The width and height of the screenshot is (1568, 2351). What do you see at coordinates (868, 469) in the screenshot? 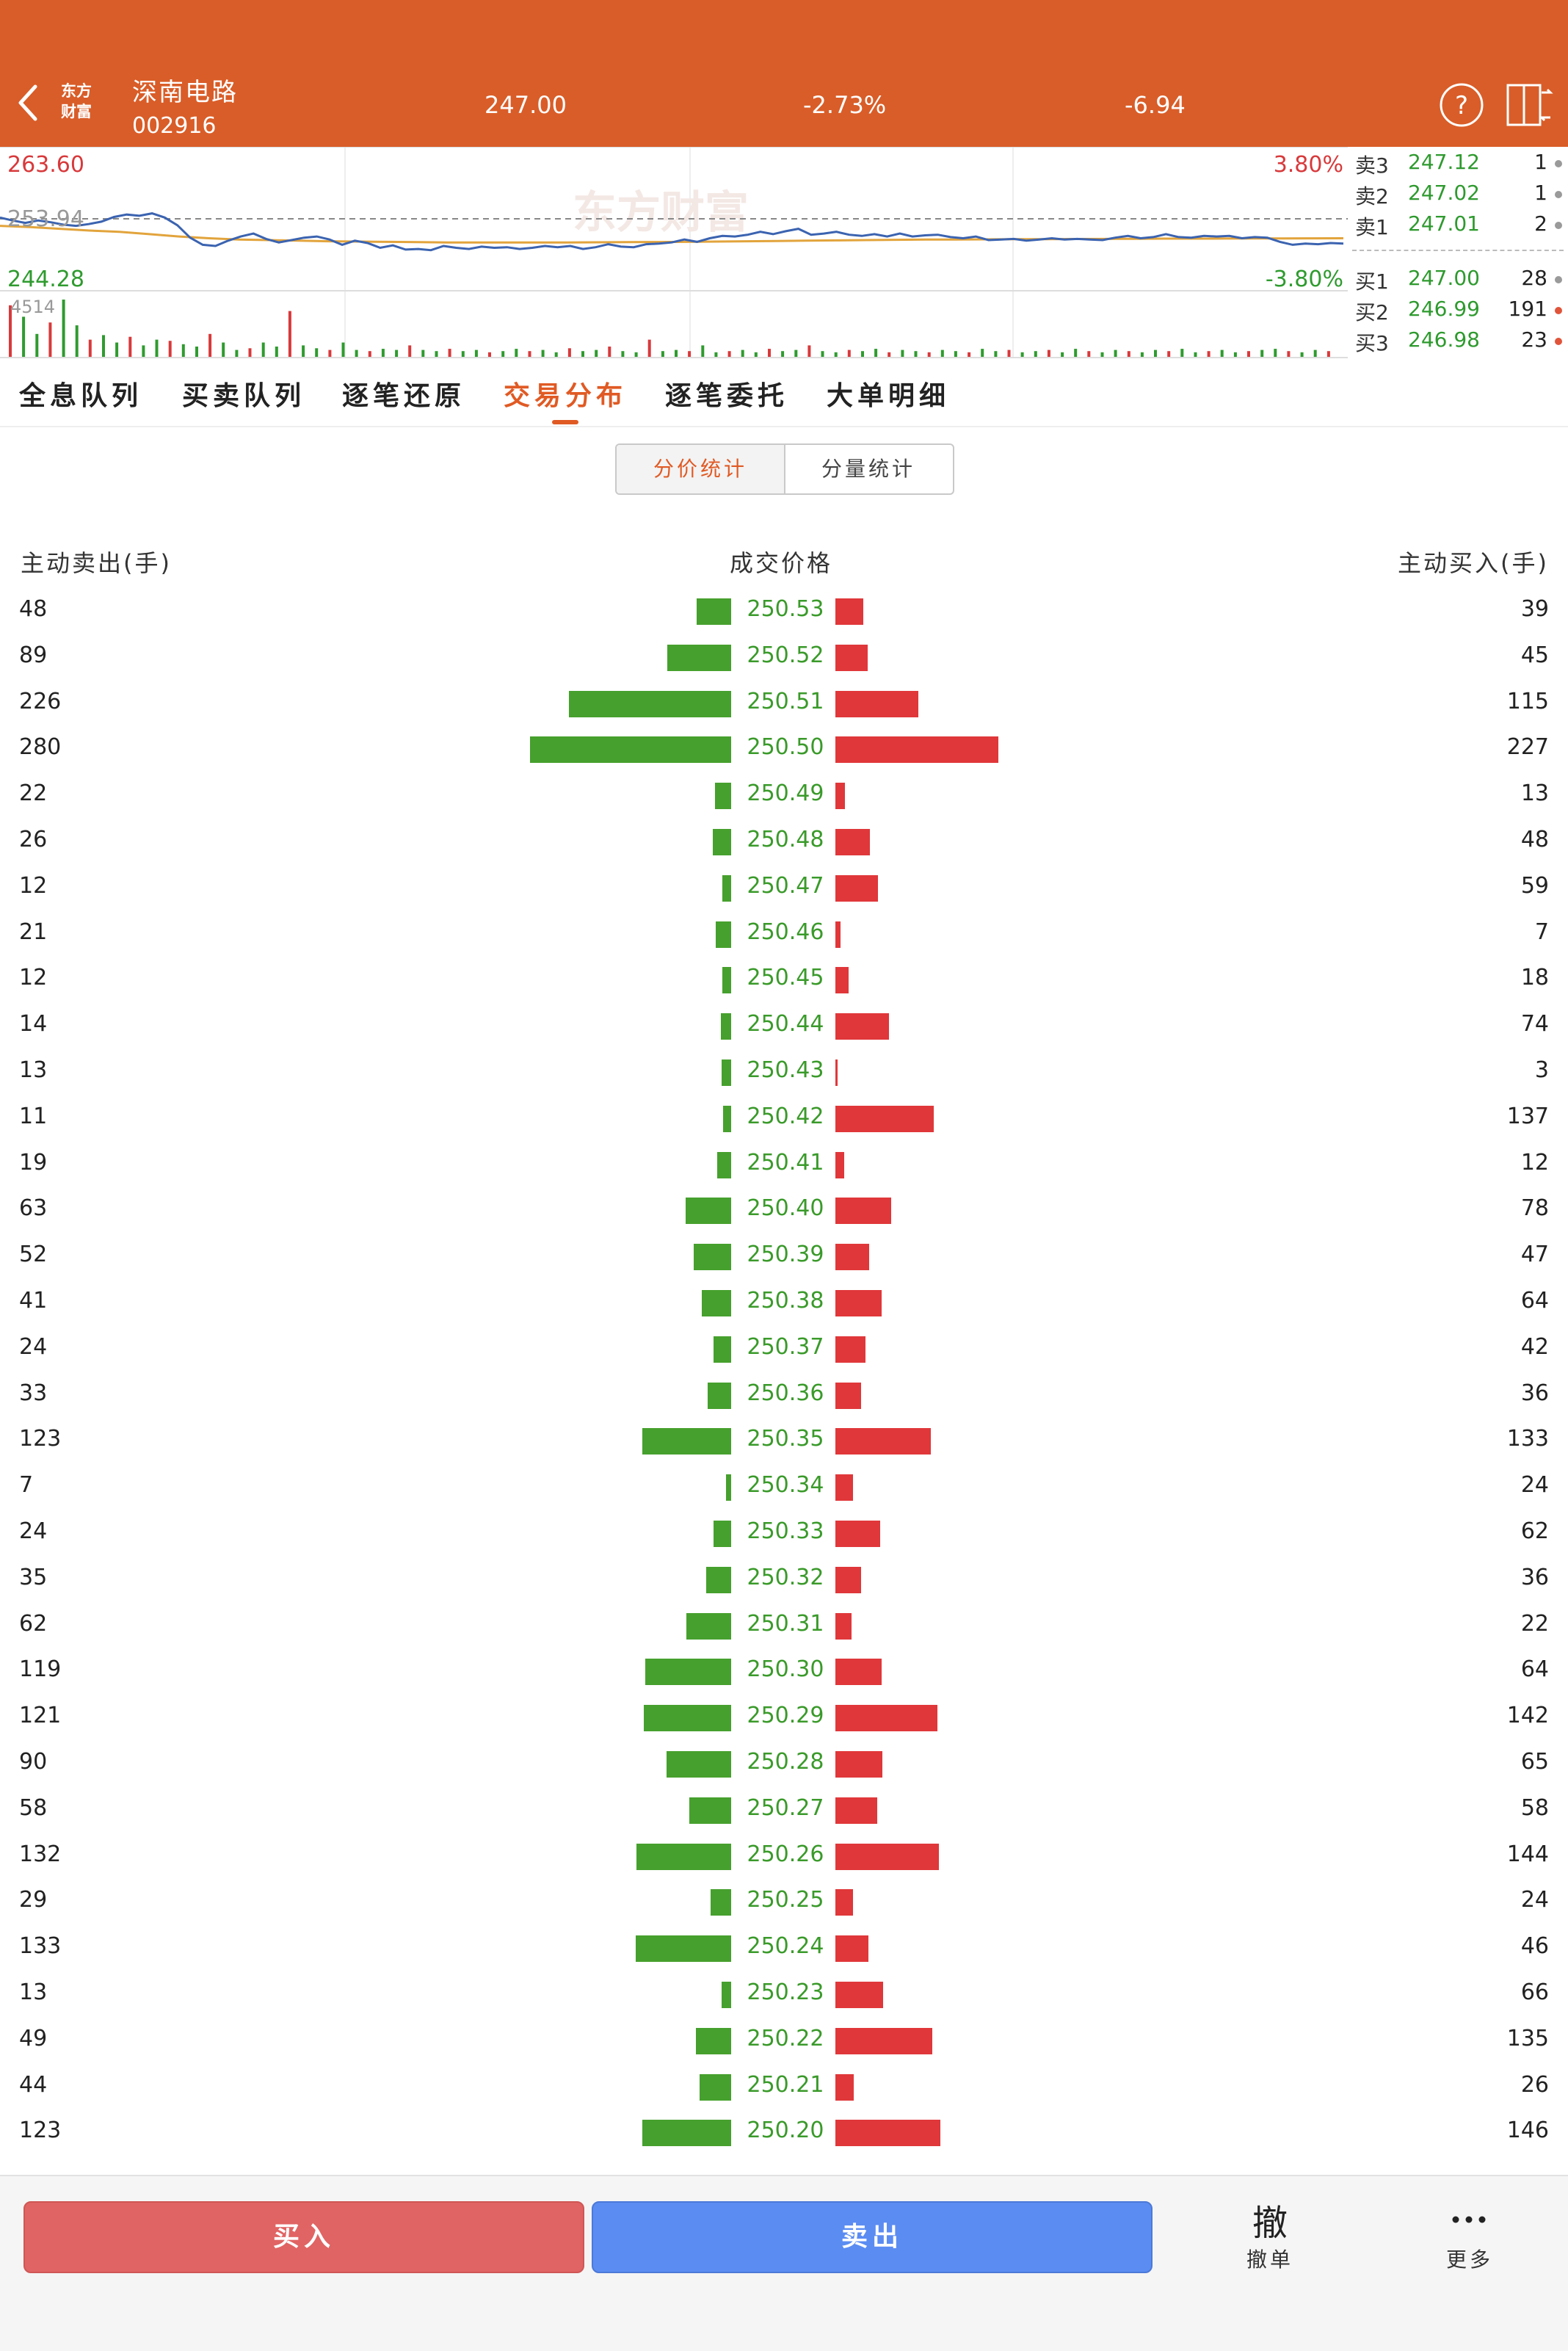
I see `by-volume-button: 分量统计` at bounding box center [868, 469].